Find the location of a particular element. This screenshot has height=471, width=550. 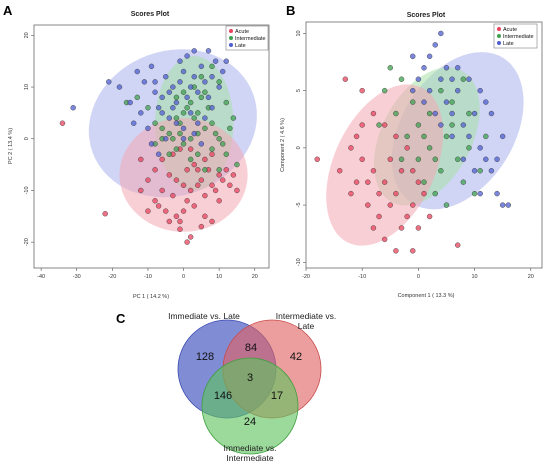

plot-b-legend-intermediate-marker is located at coordinates (499, 36).